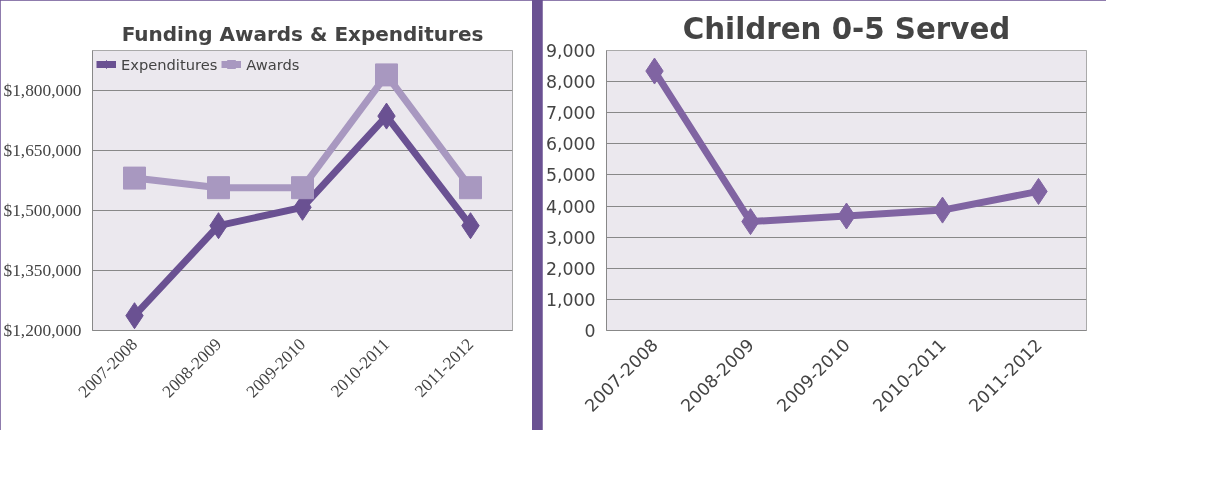 This screenshot has height=484, width=1206. I want to click on legend-label: Awards, so click(273, 64).